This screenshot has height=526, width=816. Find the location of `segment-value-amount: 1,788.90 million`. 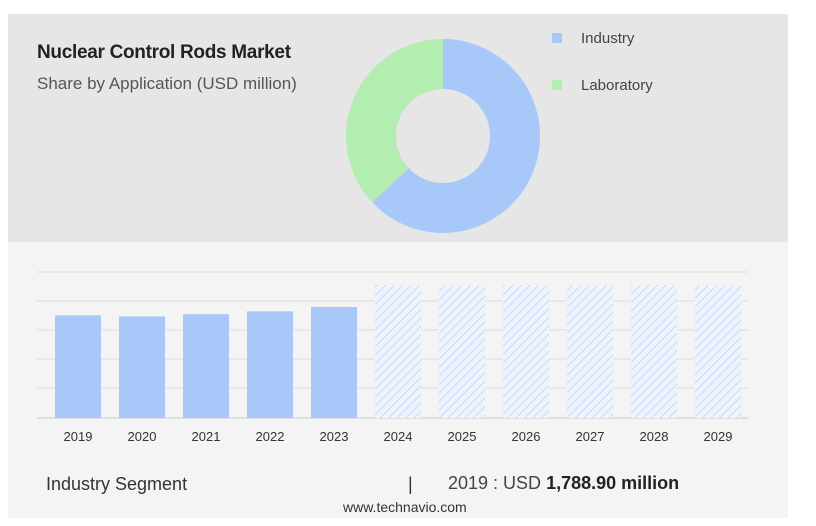

segment-value-amount: 1,788.90 million is located at coordinates (613, 483).